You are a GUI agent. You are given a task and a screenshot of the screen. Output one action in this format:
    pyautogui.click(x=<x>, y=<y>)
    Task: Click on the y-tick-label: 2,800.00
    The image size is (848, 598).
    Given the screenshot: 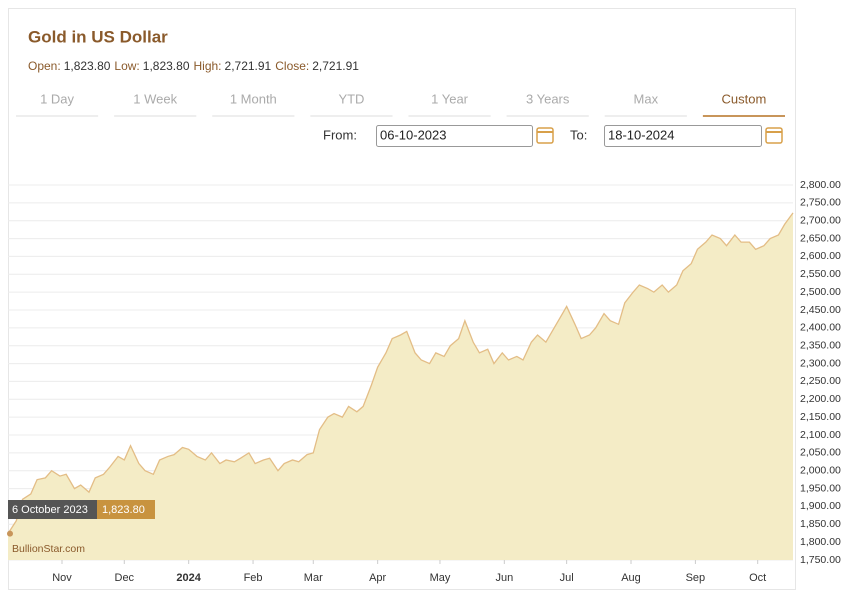 What is the action you would take?
    pyautogui.click(x=820, y=185)
    